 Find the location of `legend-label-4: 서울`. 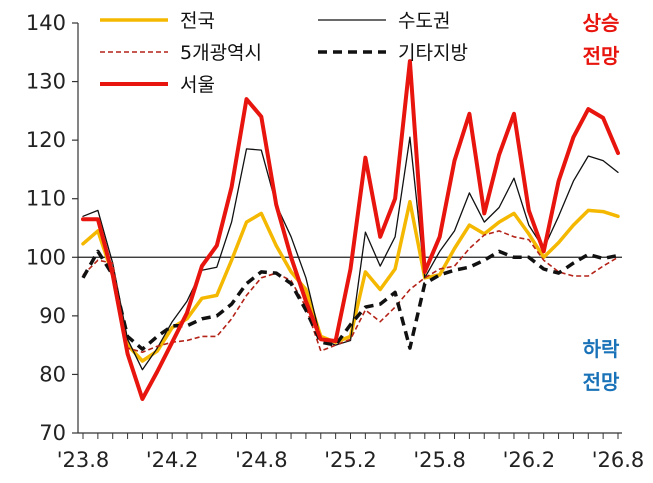

legend-label-4: 서울 is located at coordinates (197, 85).